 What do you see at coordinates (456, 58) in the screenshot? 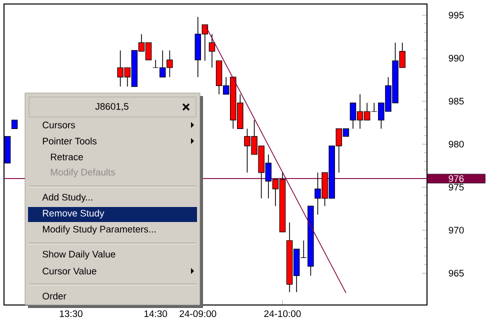
I see `y-tick-label: 990` at bounding box center [456, 58].